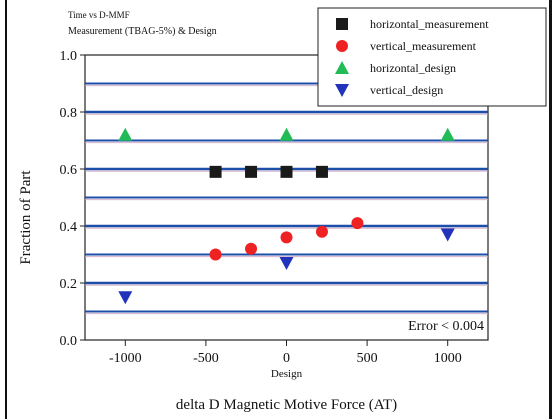  What do you see at coordinates (69, 284) in the screenshot?
I see `y-tick-label-1: 0.2` at bounding box center [69, 284].